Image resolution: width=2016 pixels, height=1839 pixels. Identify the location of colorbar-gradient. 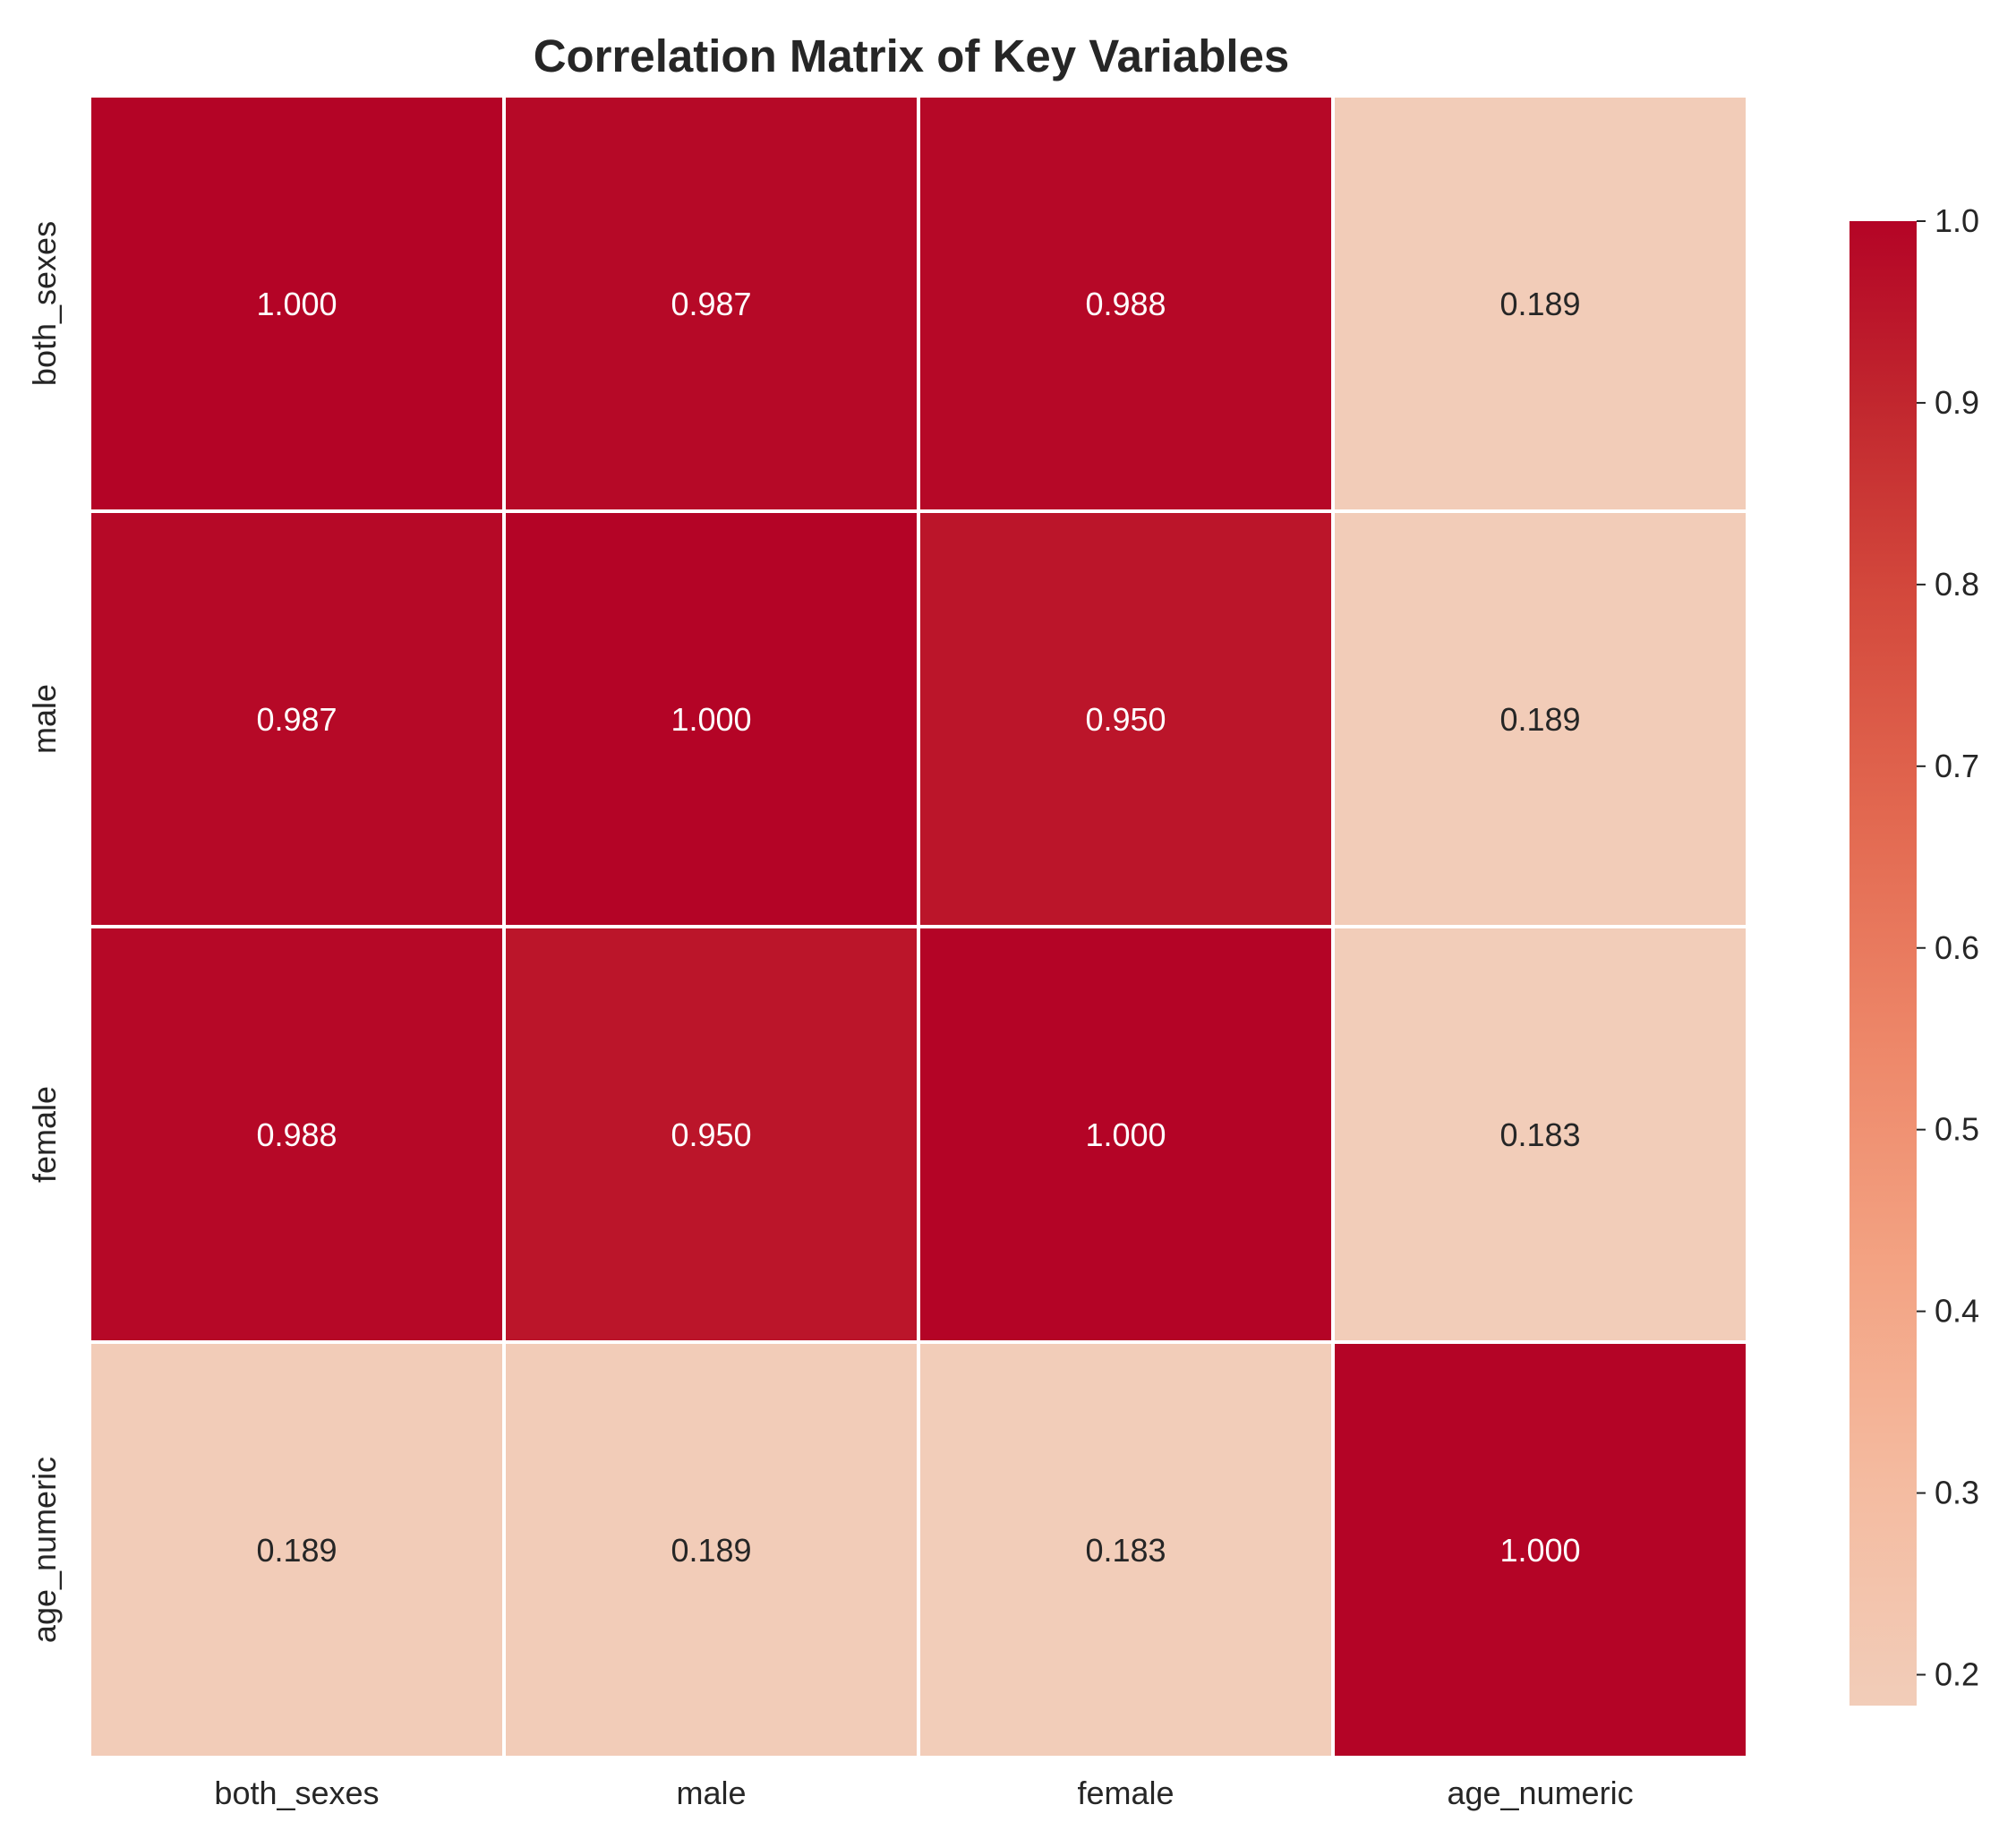
(1883, 963).